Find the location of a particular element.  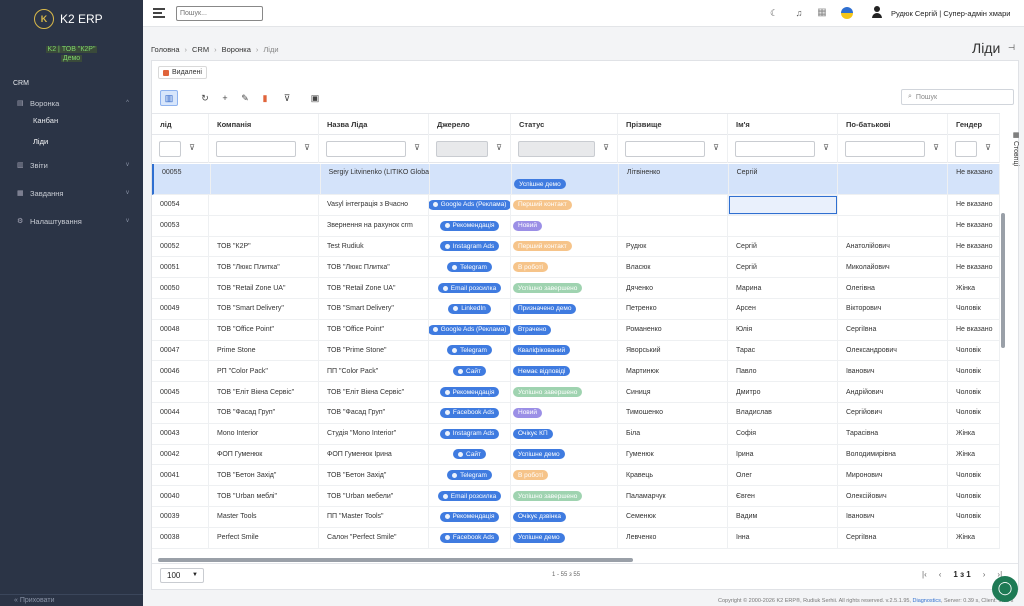

cell-lead: 00051 is located at coordinates (180, 267).